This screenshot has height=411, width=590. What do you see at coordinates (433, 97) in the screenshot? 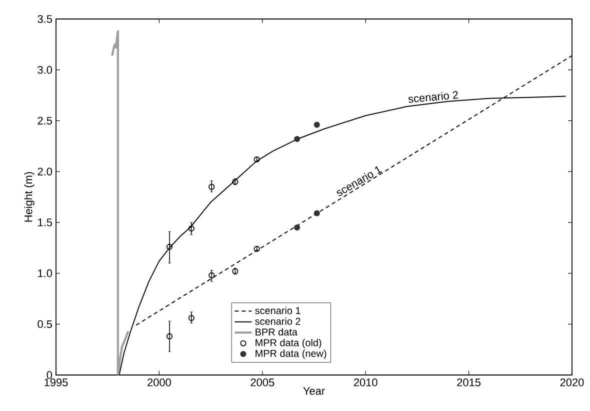
I see `annotation: scenario 2` at bounding box center [433, 97].